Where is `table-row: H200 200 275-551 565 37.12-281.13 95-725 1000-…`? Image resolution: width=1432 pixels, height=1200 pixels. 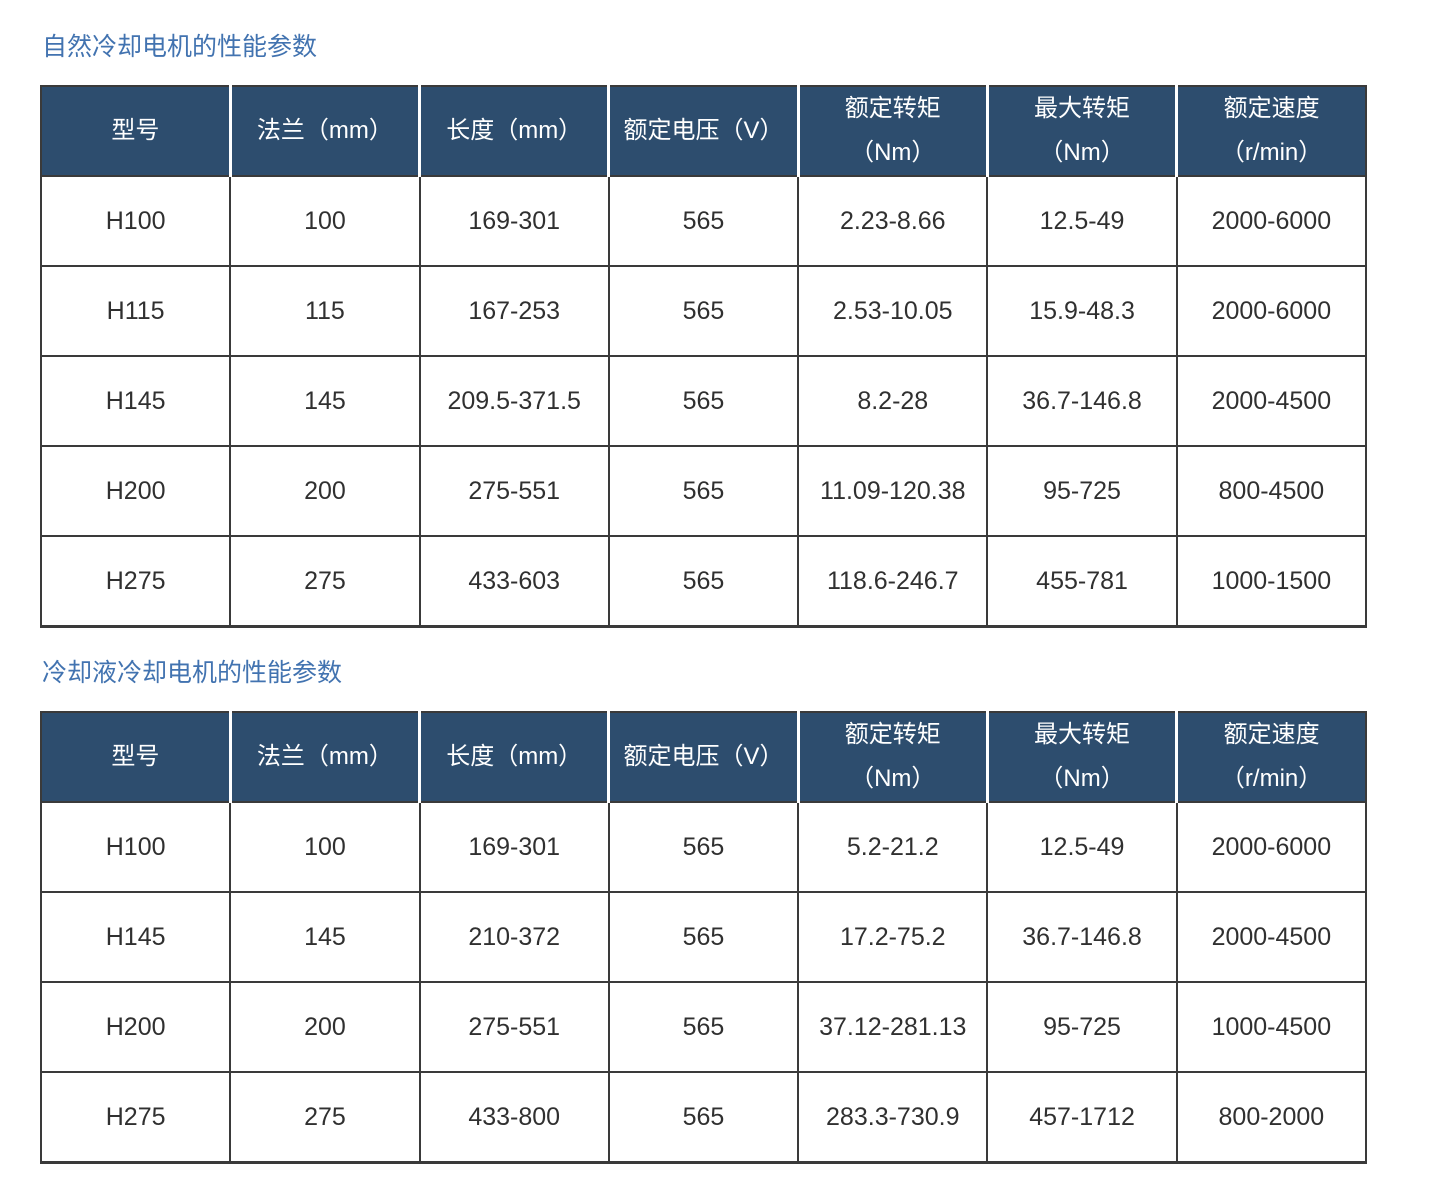 table-row: H200 200 275-551 565 37.12-281.13 95-725 1000-… is located at coordinates (703, 1027).